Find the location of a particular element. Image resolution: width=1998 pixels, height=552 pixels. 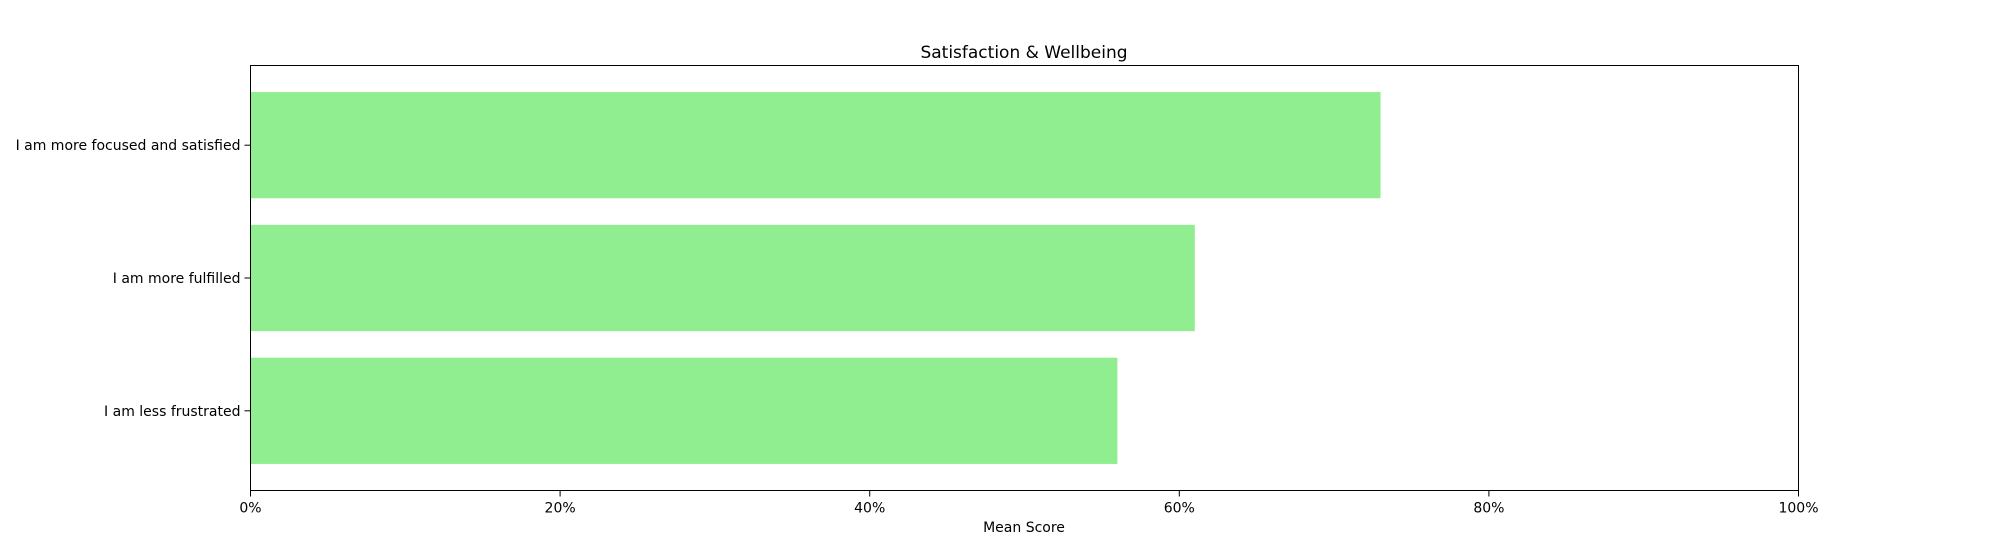

x-tick-label: 100% is located at coordinates (1798, 509).